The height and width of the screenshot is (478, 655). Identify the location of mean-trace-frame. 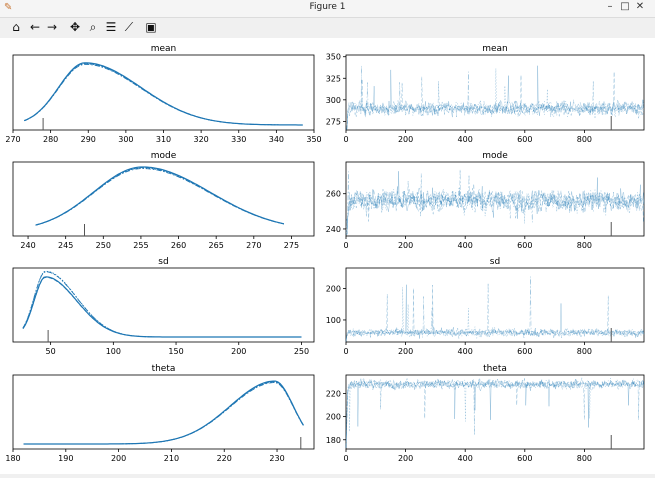
(495, 92).